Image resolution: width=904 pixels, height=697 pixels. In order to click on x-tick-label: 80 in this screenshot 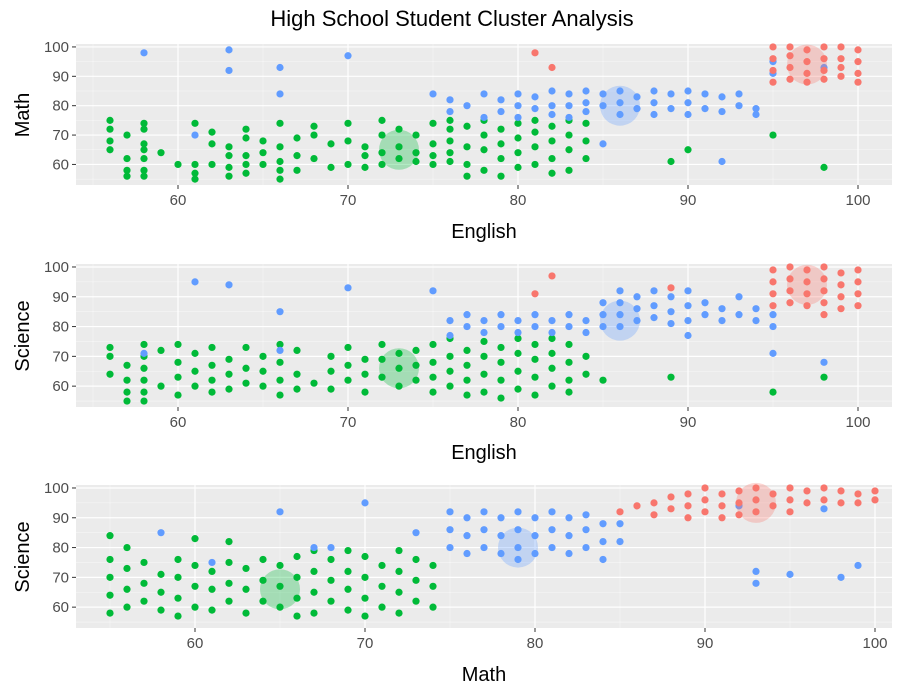, I will do `click(518, 200)`.